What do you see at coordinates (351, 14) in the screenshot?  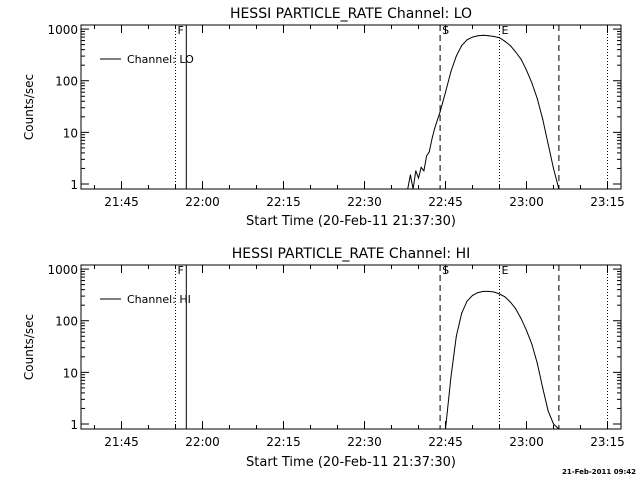 I see `chart-title: HESSI PARTICLE_RATE Channel: LO` at bounding box center [351, 14].